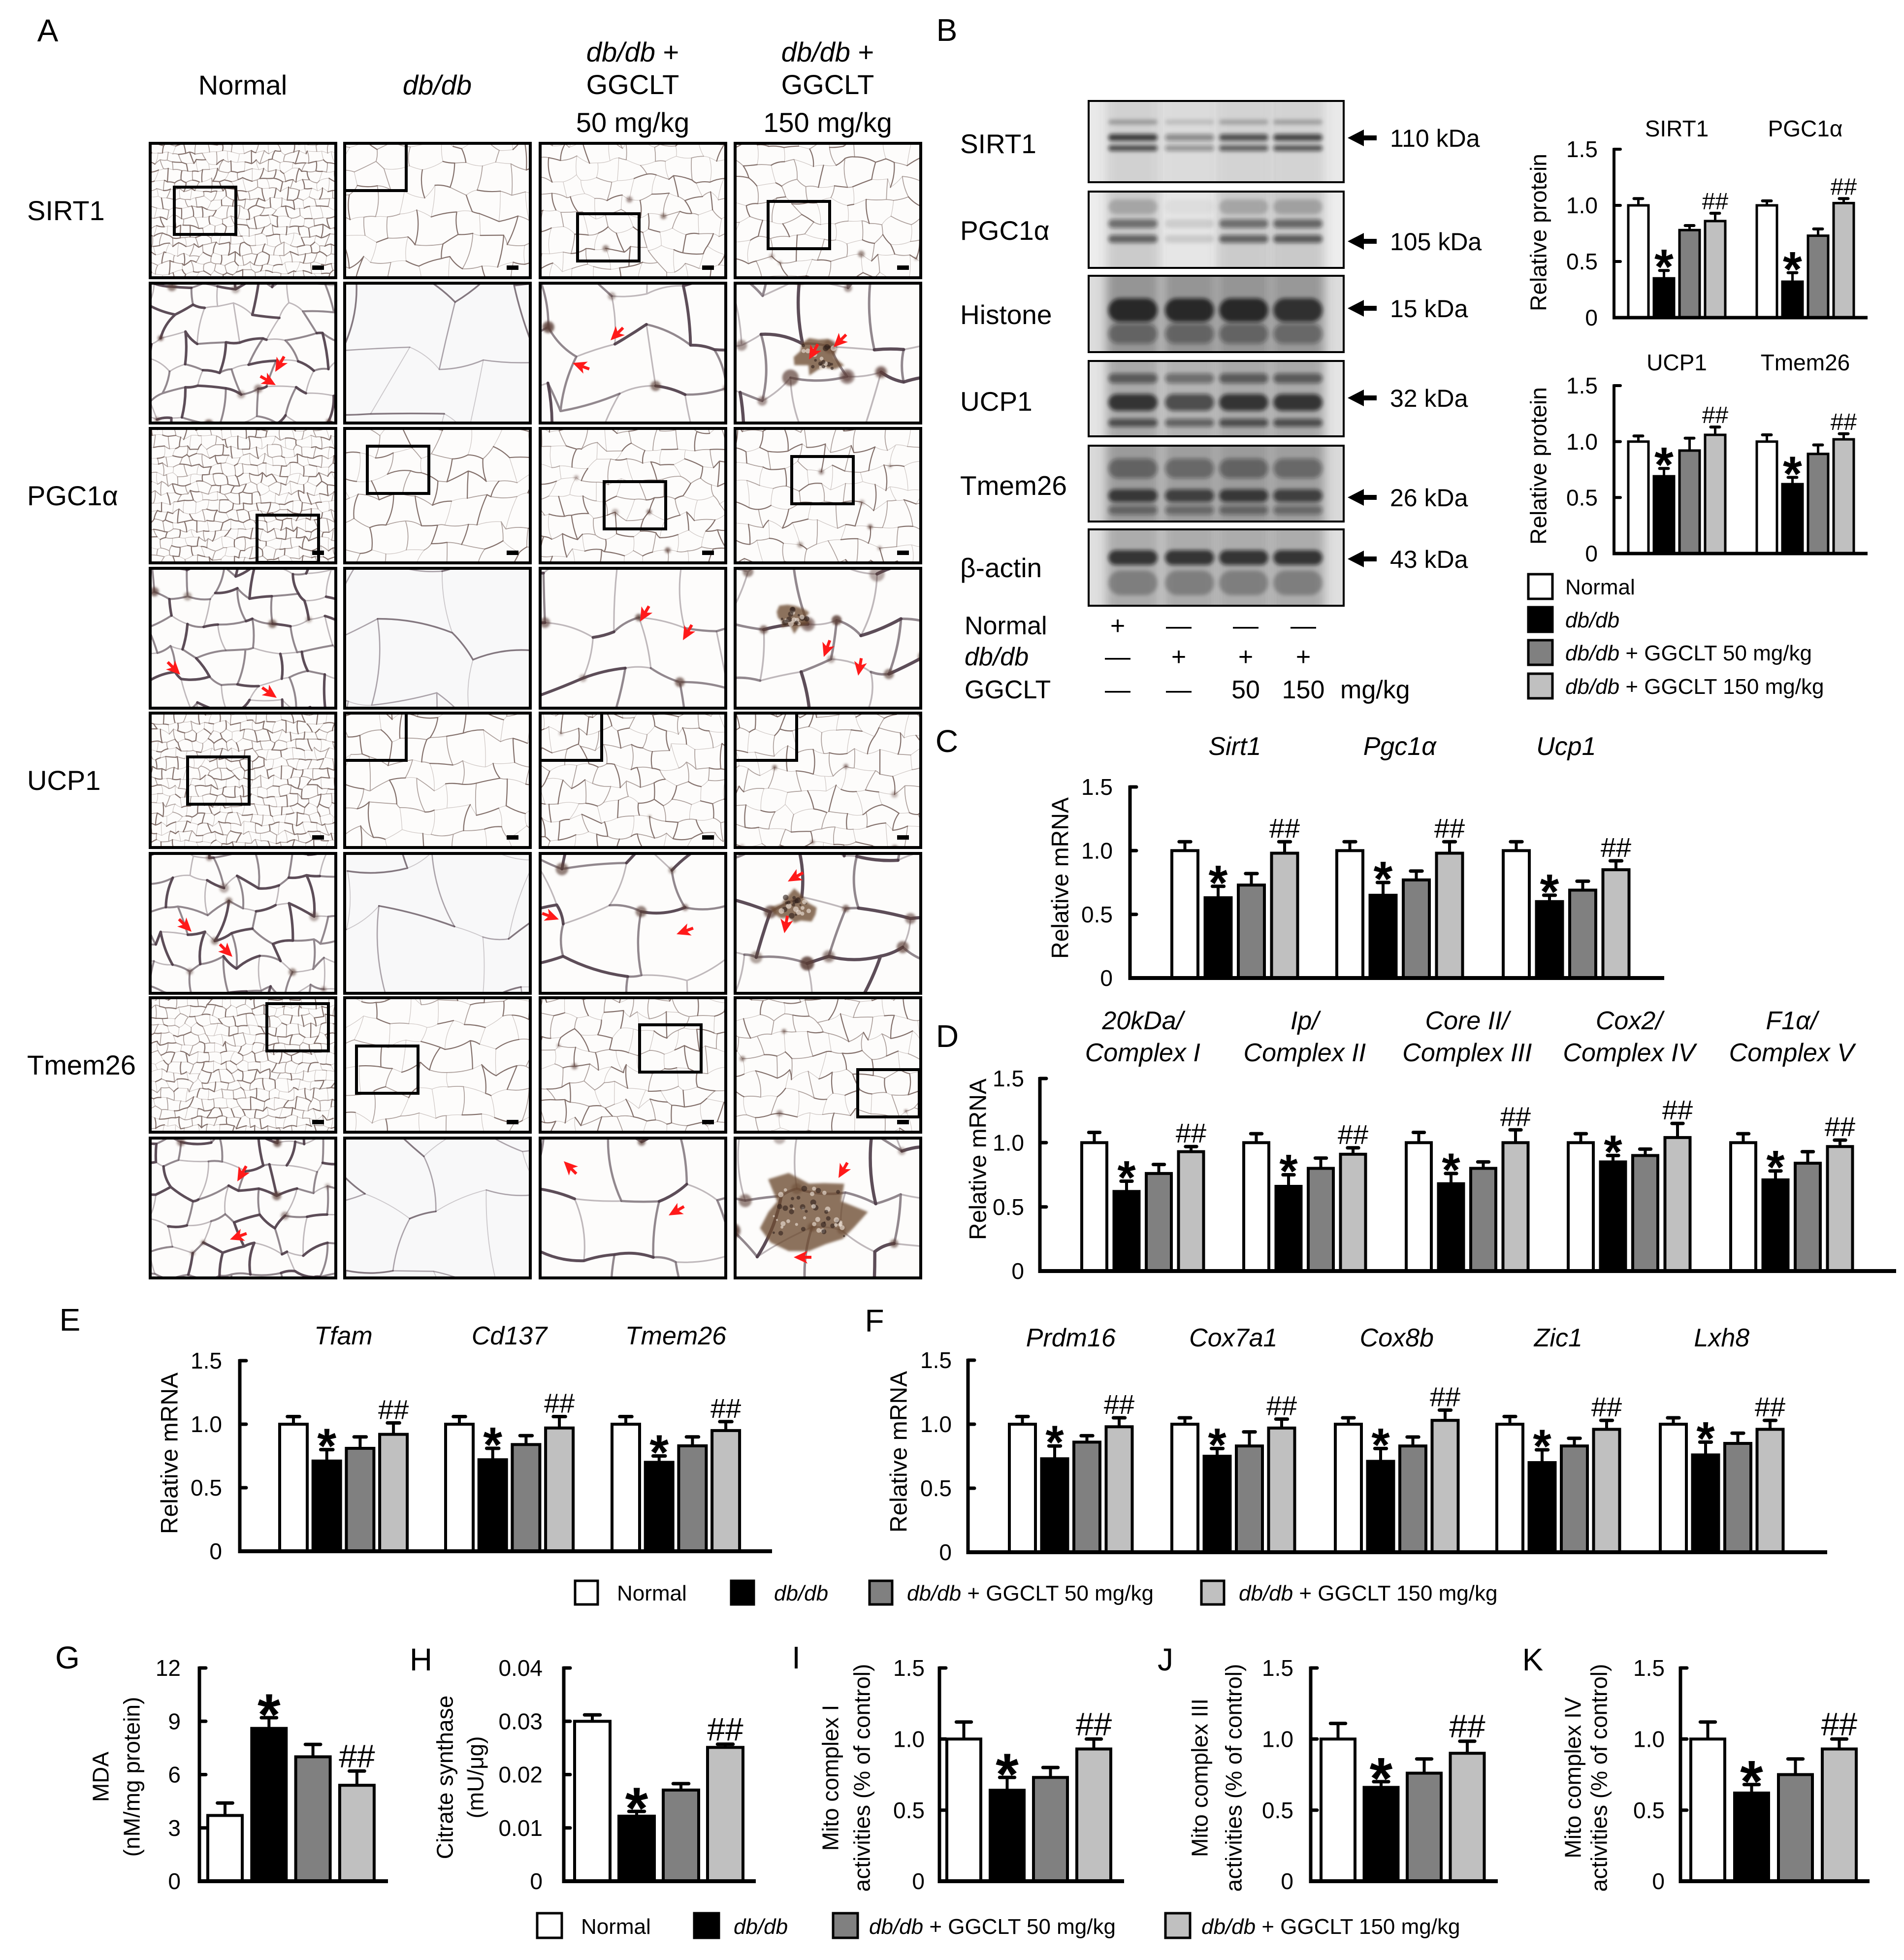  I want to click on y-axis-label: MDA, so click(101, 1777).